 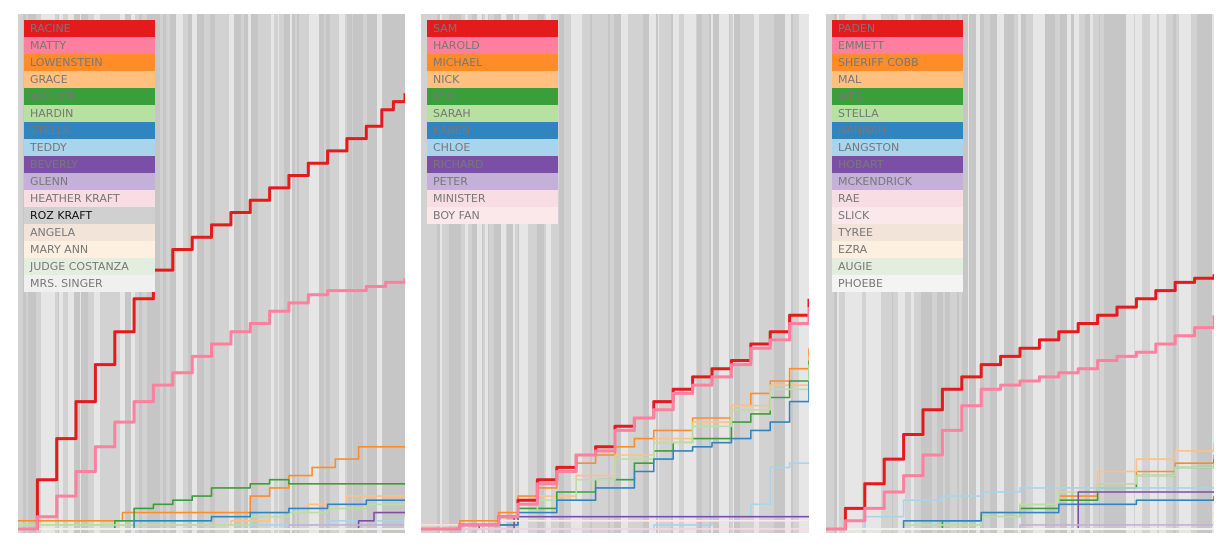 What do you see at coordinates (897, 181) in the screenshot?
I see `legend-item: MCKENDRICK` at bounding box center [897, 181].